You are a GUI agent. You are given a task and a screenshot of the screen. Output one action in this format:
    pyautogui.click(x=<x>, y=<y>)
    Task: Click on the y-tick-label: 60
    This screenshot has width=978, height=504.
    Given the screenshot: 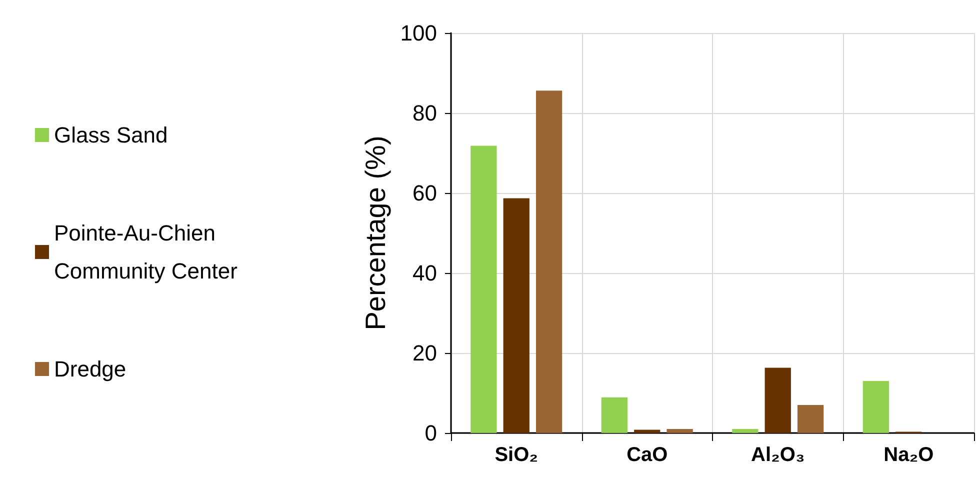 What is the action you would take?
    pyautogui.click(x=424, y=193)
    